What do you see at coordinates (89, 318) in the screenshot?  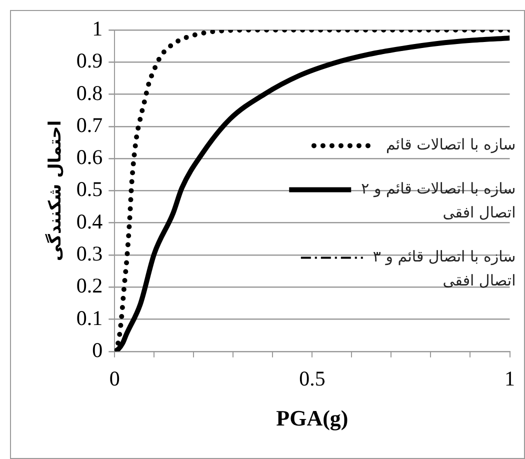 I see `y-tick-label: 0.1` at bounding box center [89, 318].